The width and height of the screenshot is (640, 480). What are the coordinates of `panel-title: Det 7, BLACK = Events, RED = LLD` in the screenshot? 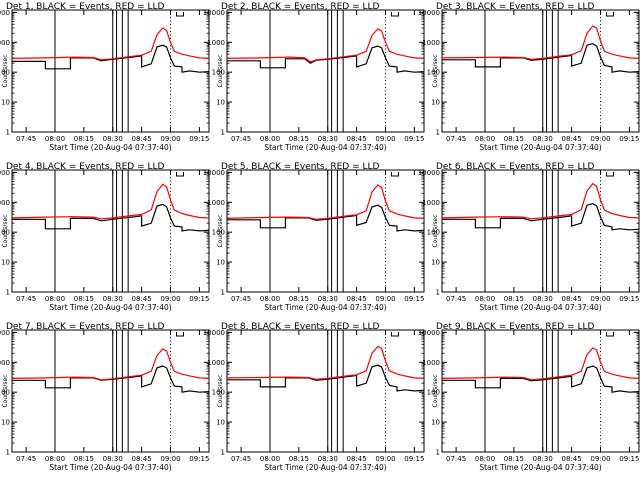 It's located at (85, 327).